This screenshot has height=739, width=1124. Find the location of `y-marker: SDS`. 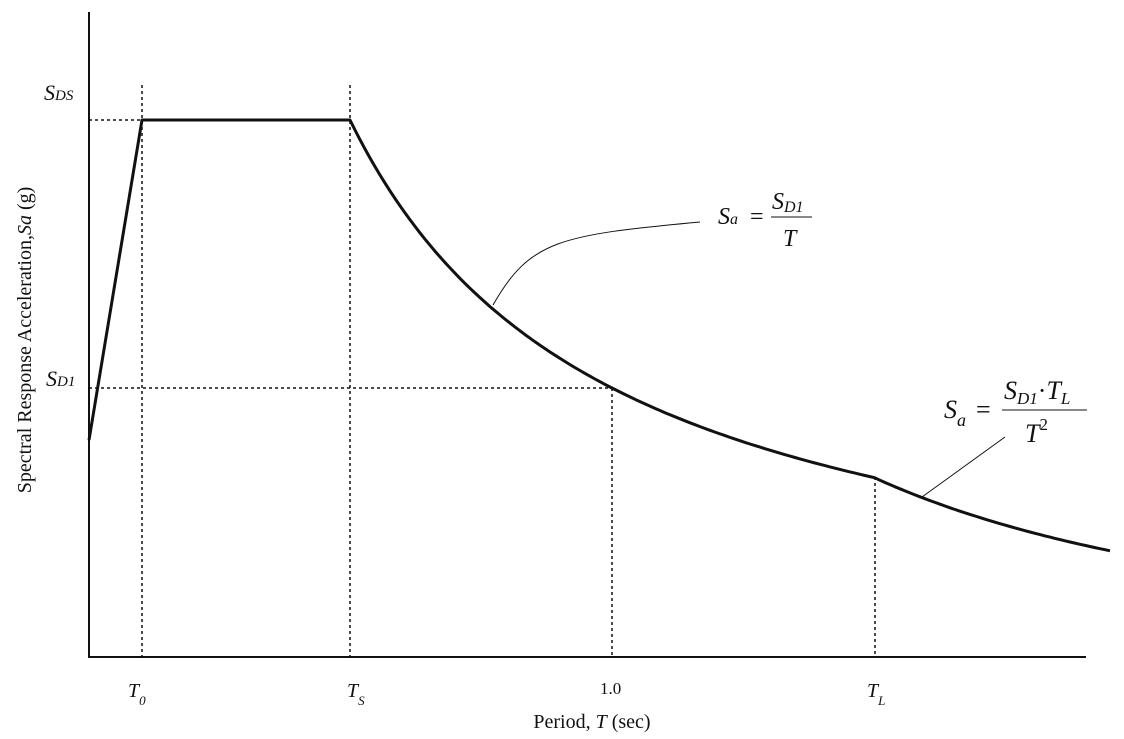

y-marker: SDS is located at coordinates (59, 92).